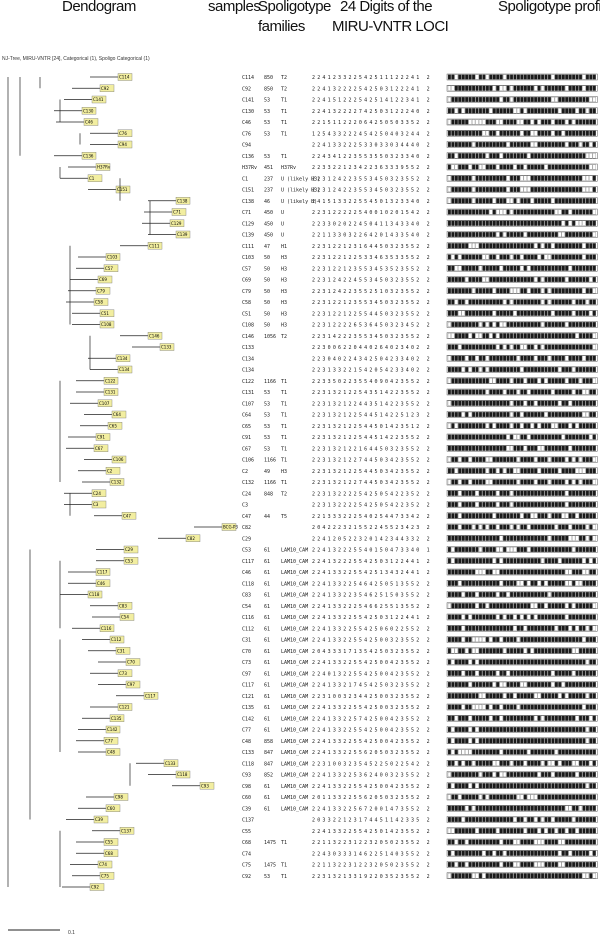 The width and height of the screenshot is (600, 940). I want to click on sample-id: H37Rv, so click(249, 168).